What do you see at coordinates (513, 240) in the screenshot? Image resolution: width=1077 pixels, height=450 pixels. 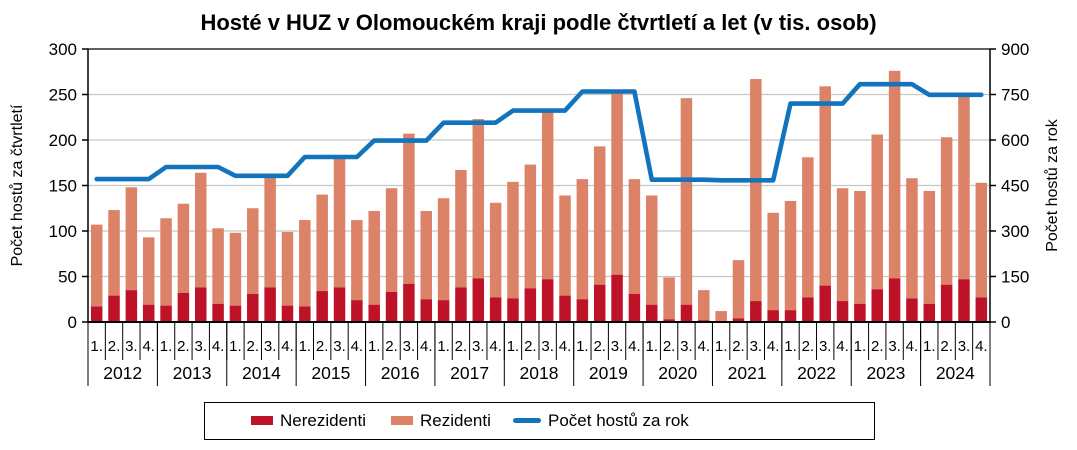 I see `bar-rezidenti-2018-q1` at bounding box center [513, 240].